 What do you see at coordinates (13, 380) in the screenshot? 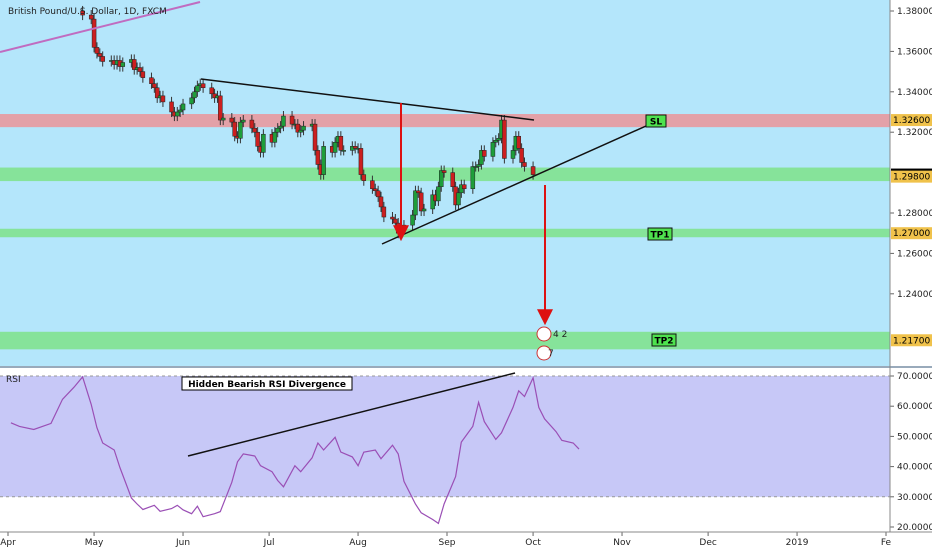
I see `rsi-title: RSI` at bounding box center [13, 380].